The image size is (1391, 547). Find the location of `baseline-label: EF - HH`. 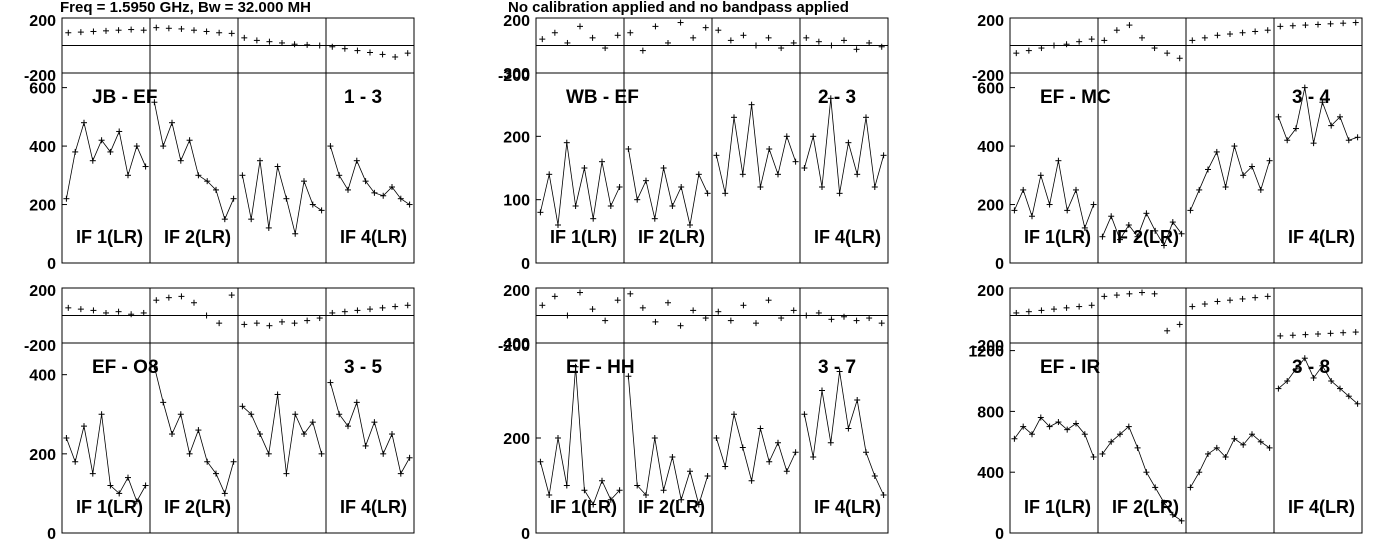

baseline-label: EF - HH is located at coordinates (600, 367).